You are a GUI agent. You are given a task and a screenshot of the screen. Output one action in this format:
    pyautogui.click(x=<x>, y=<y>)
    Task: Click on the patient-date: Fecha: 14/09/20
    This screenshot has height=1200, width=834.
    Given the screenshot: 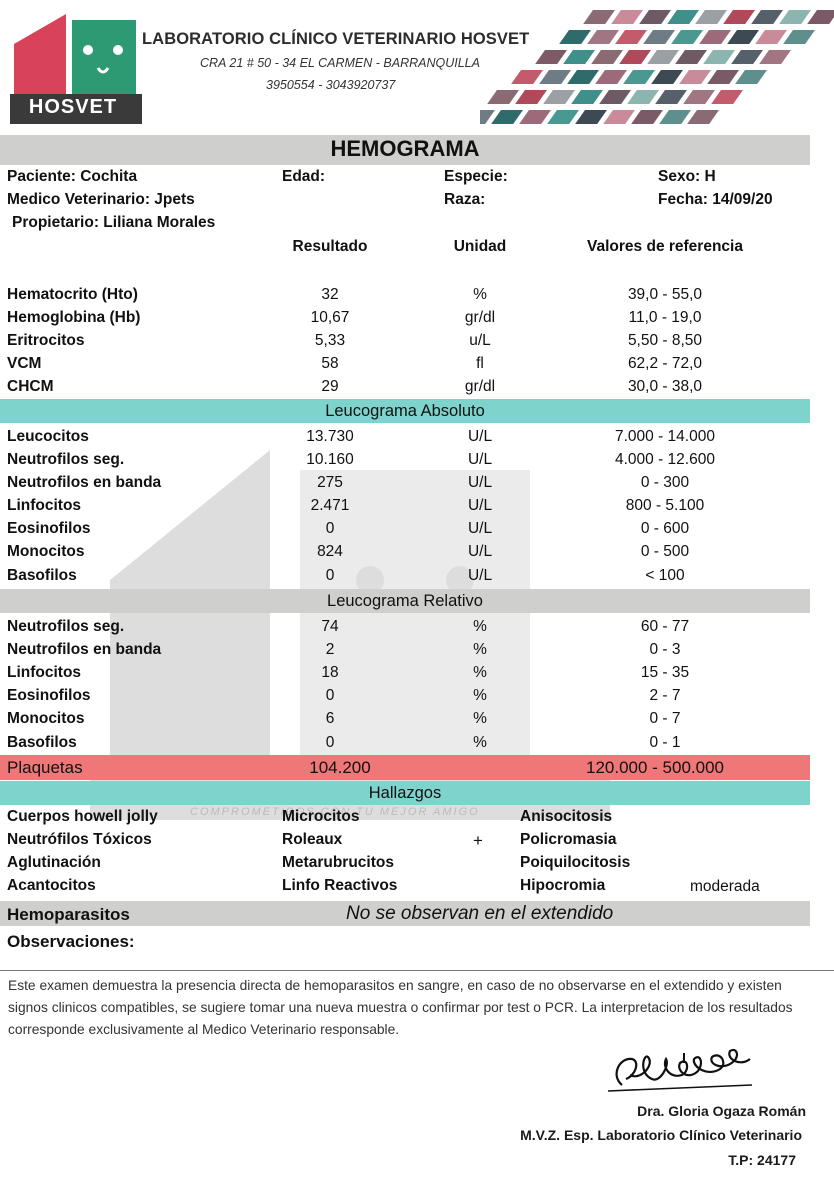 What is the action you would take?
    pyautogui.click(x=715, y=199)
    